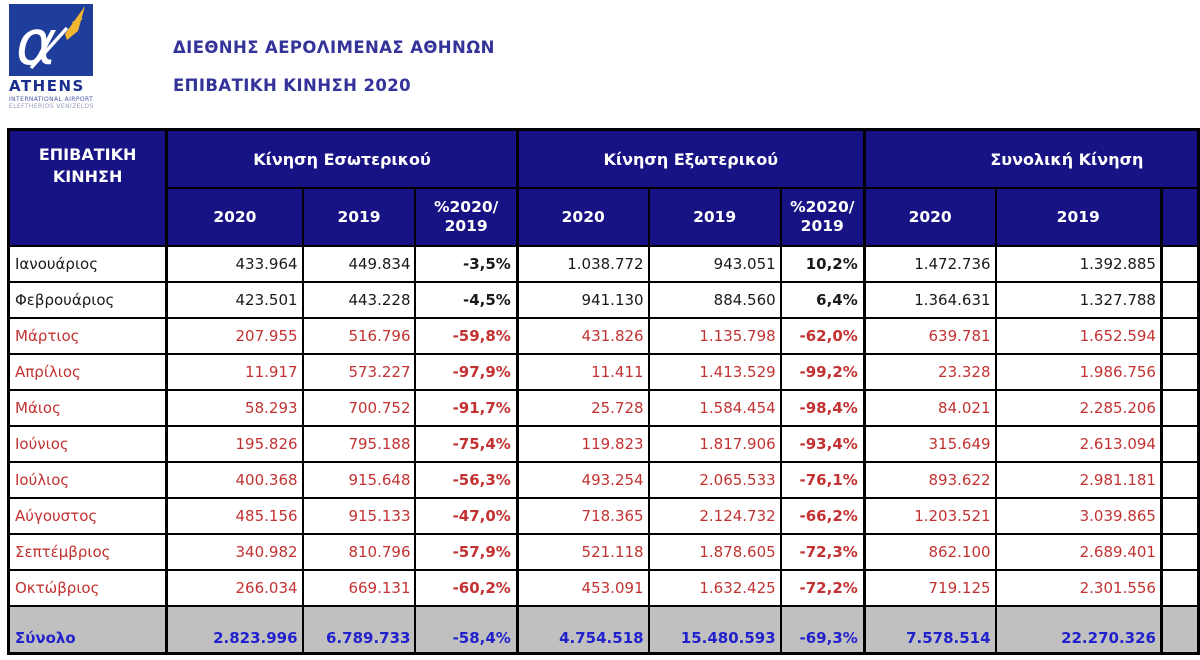 This screenshot has width=1200, height=660. I want to click on value-cell: -75,4%, so click(466, 444).